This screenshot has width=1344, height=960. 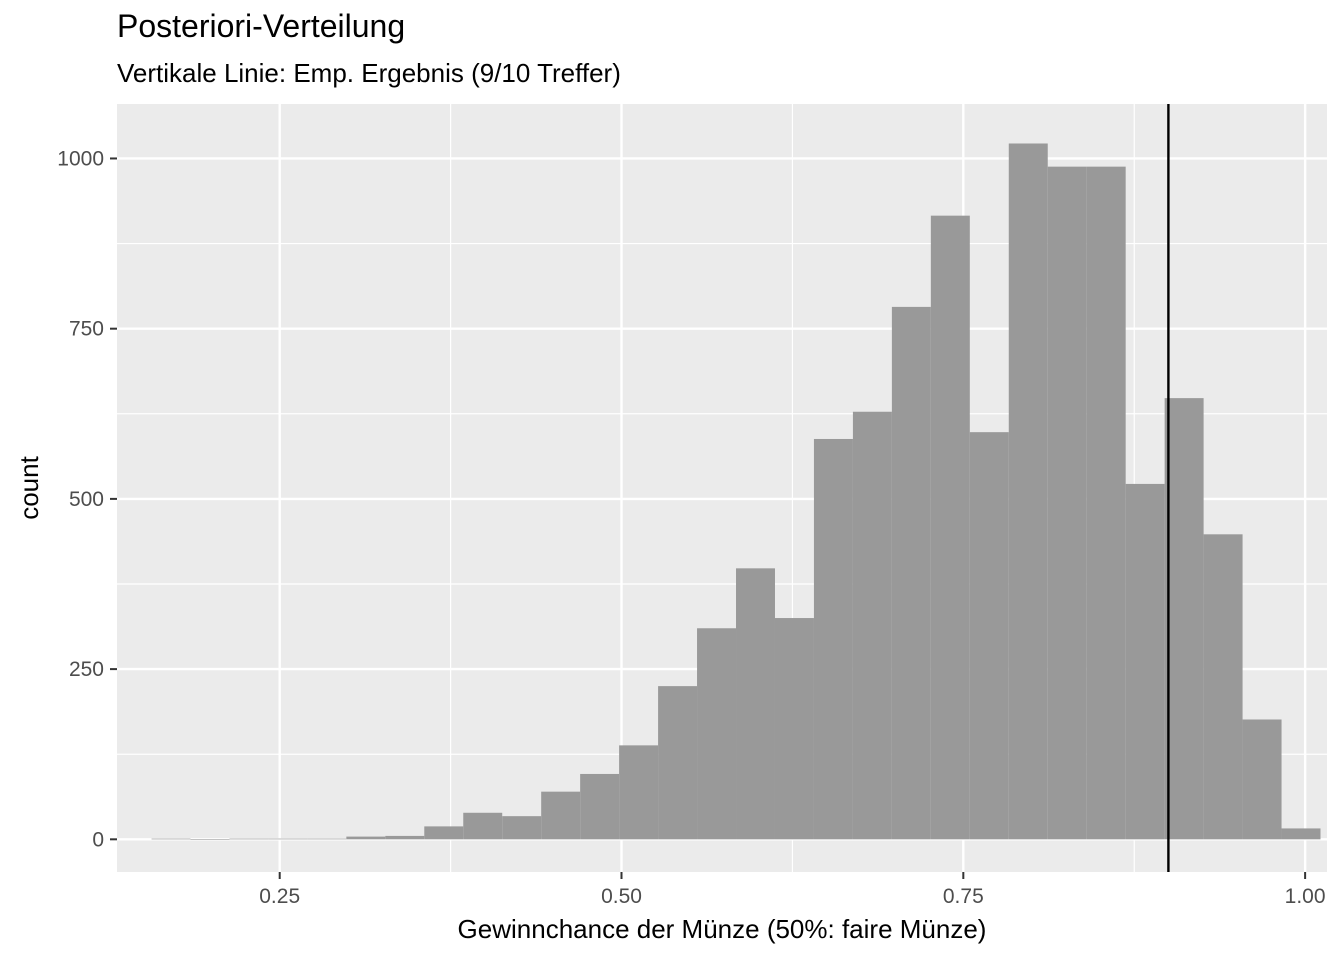 I want to click on y-tick-label: 250, so click(x=86, y=669).